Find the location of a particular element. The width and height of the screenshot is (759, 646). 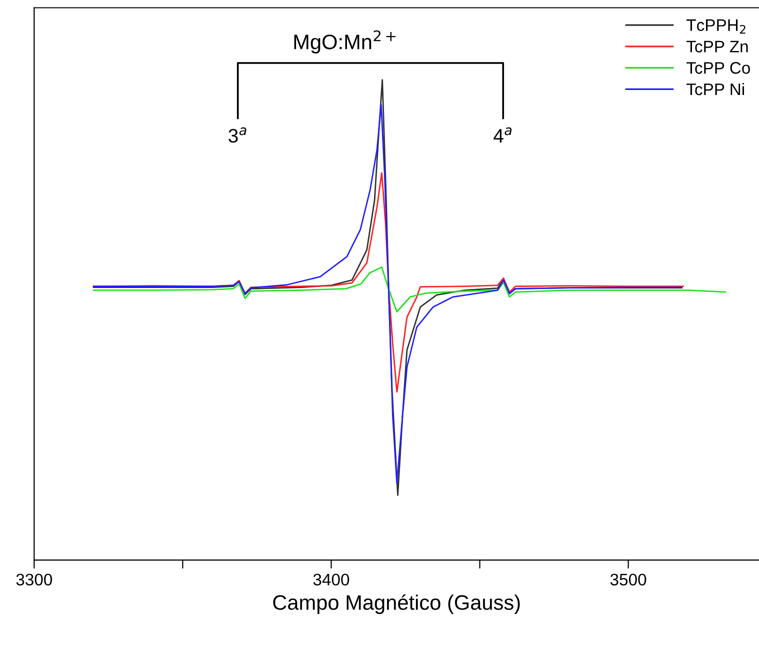

legend-label: TcPP Co is located at coordinates (718, 68).